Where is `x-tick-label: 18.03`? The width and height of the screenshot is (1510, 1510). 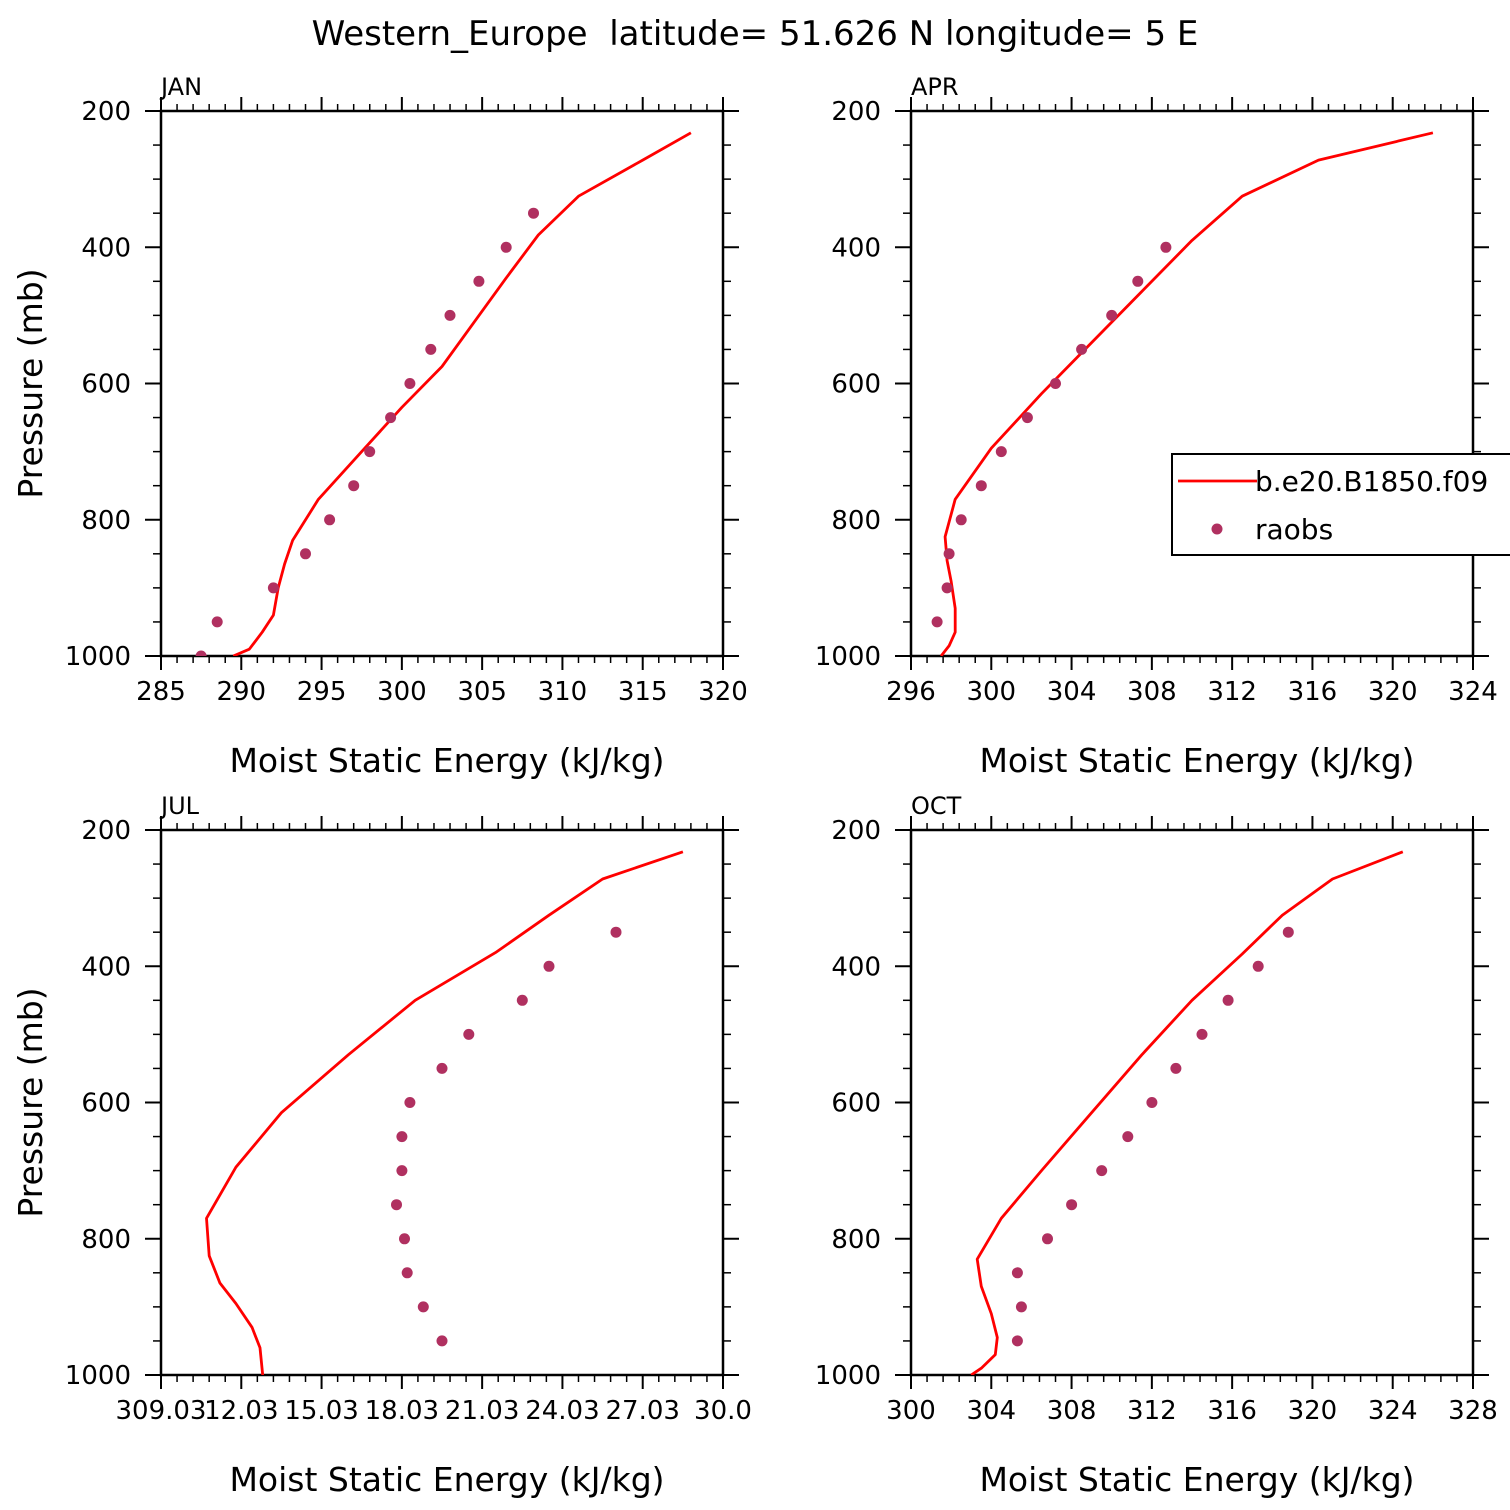 x-tick-label: 18.03 is located at coordinates (402, 1411).